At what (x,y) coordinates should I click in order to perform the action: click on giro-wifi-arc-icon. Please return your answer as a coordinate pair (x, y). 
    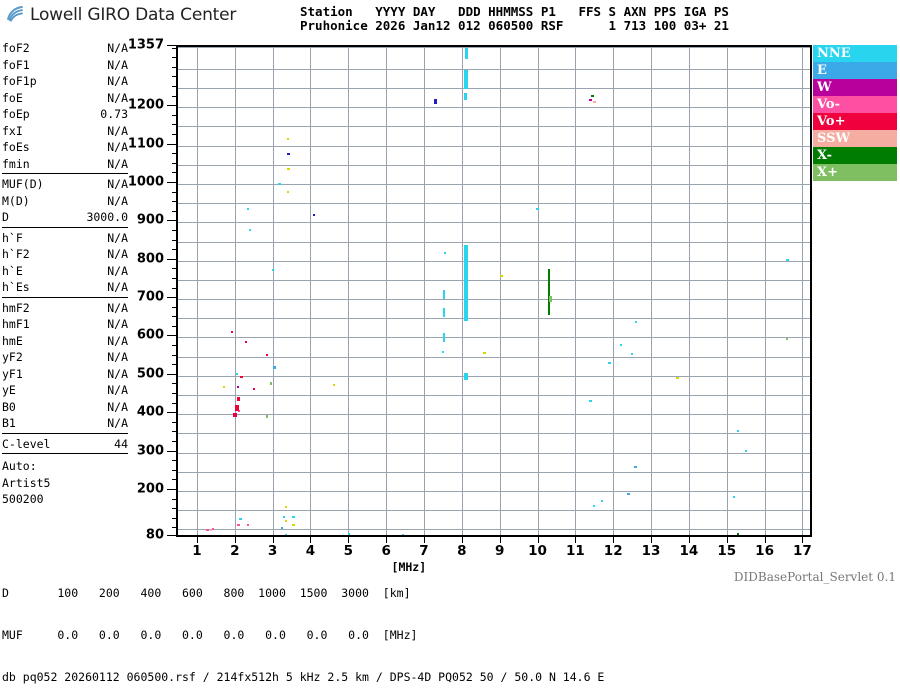
    Looking at the image, I should click on (17, 15).